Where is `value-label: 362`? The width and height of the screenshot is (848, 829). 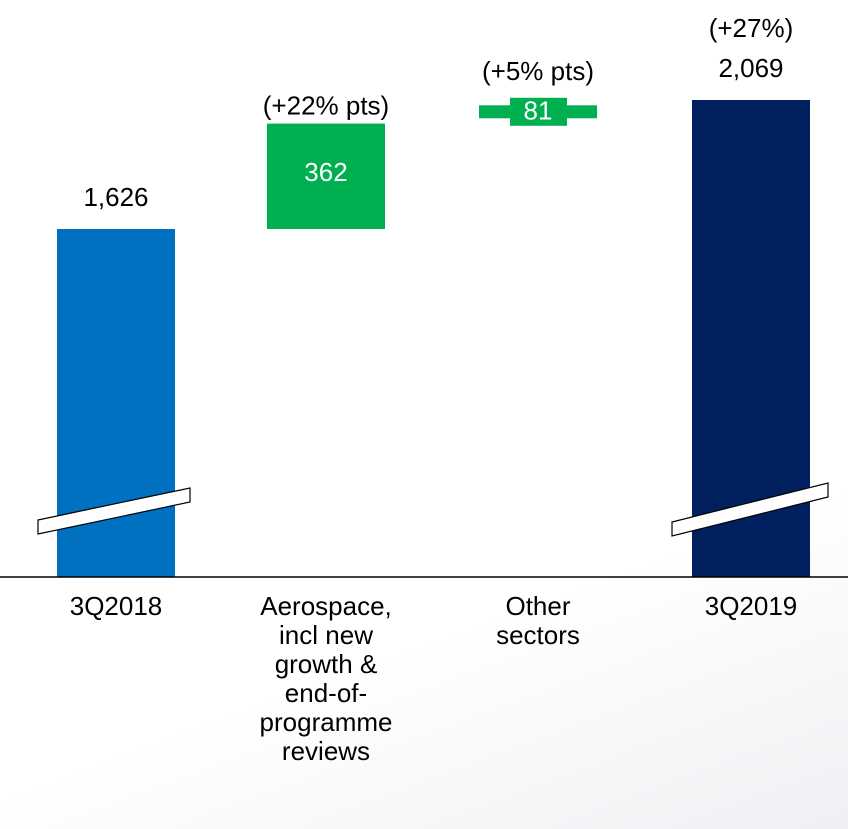
value-label: 362 is located at coordinates (325, 172).